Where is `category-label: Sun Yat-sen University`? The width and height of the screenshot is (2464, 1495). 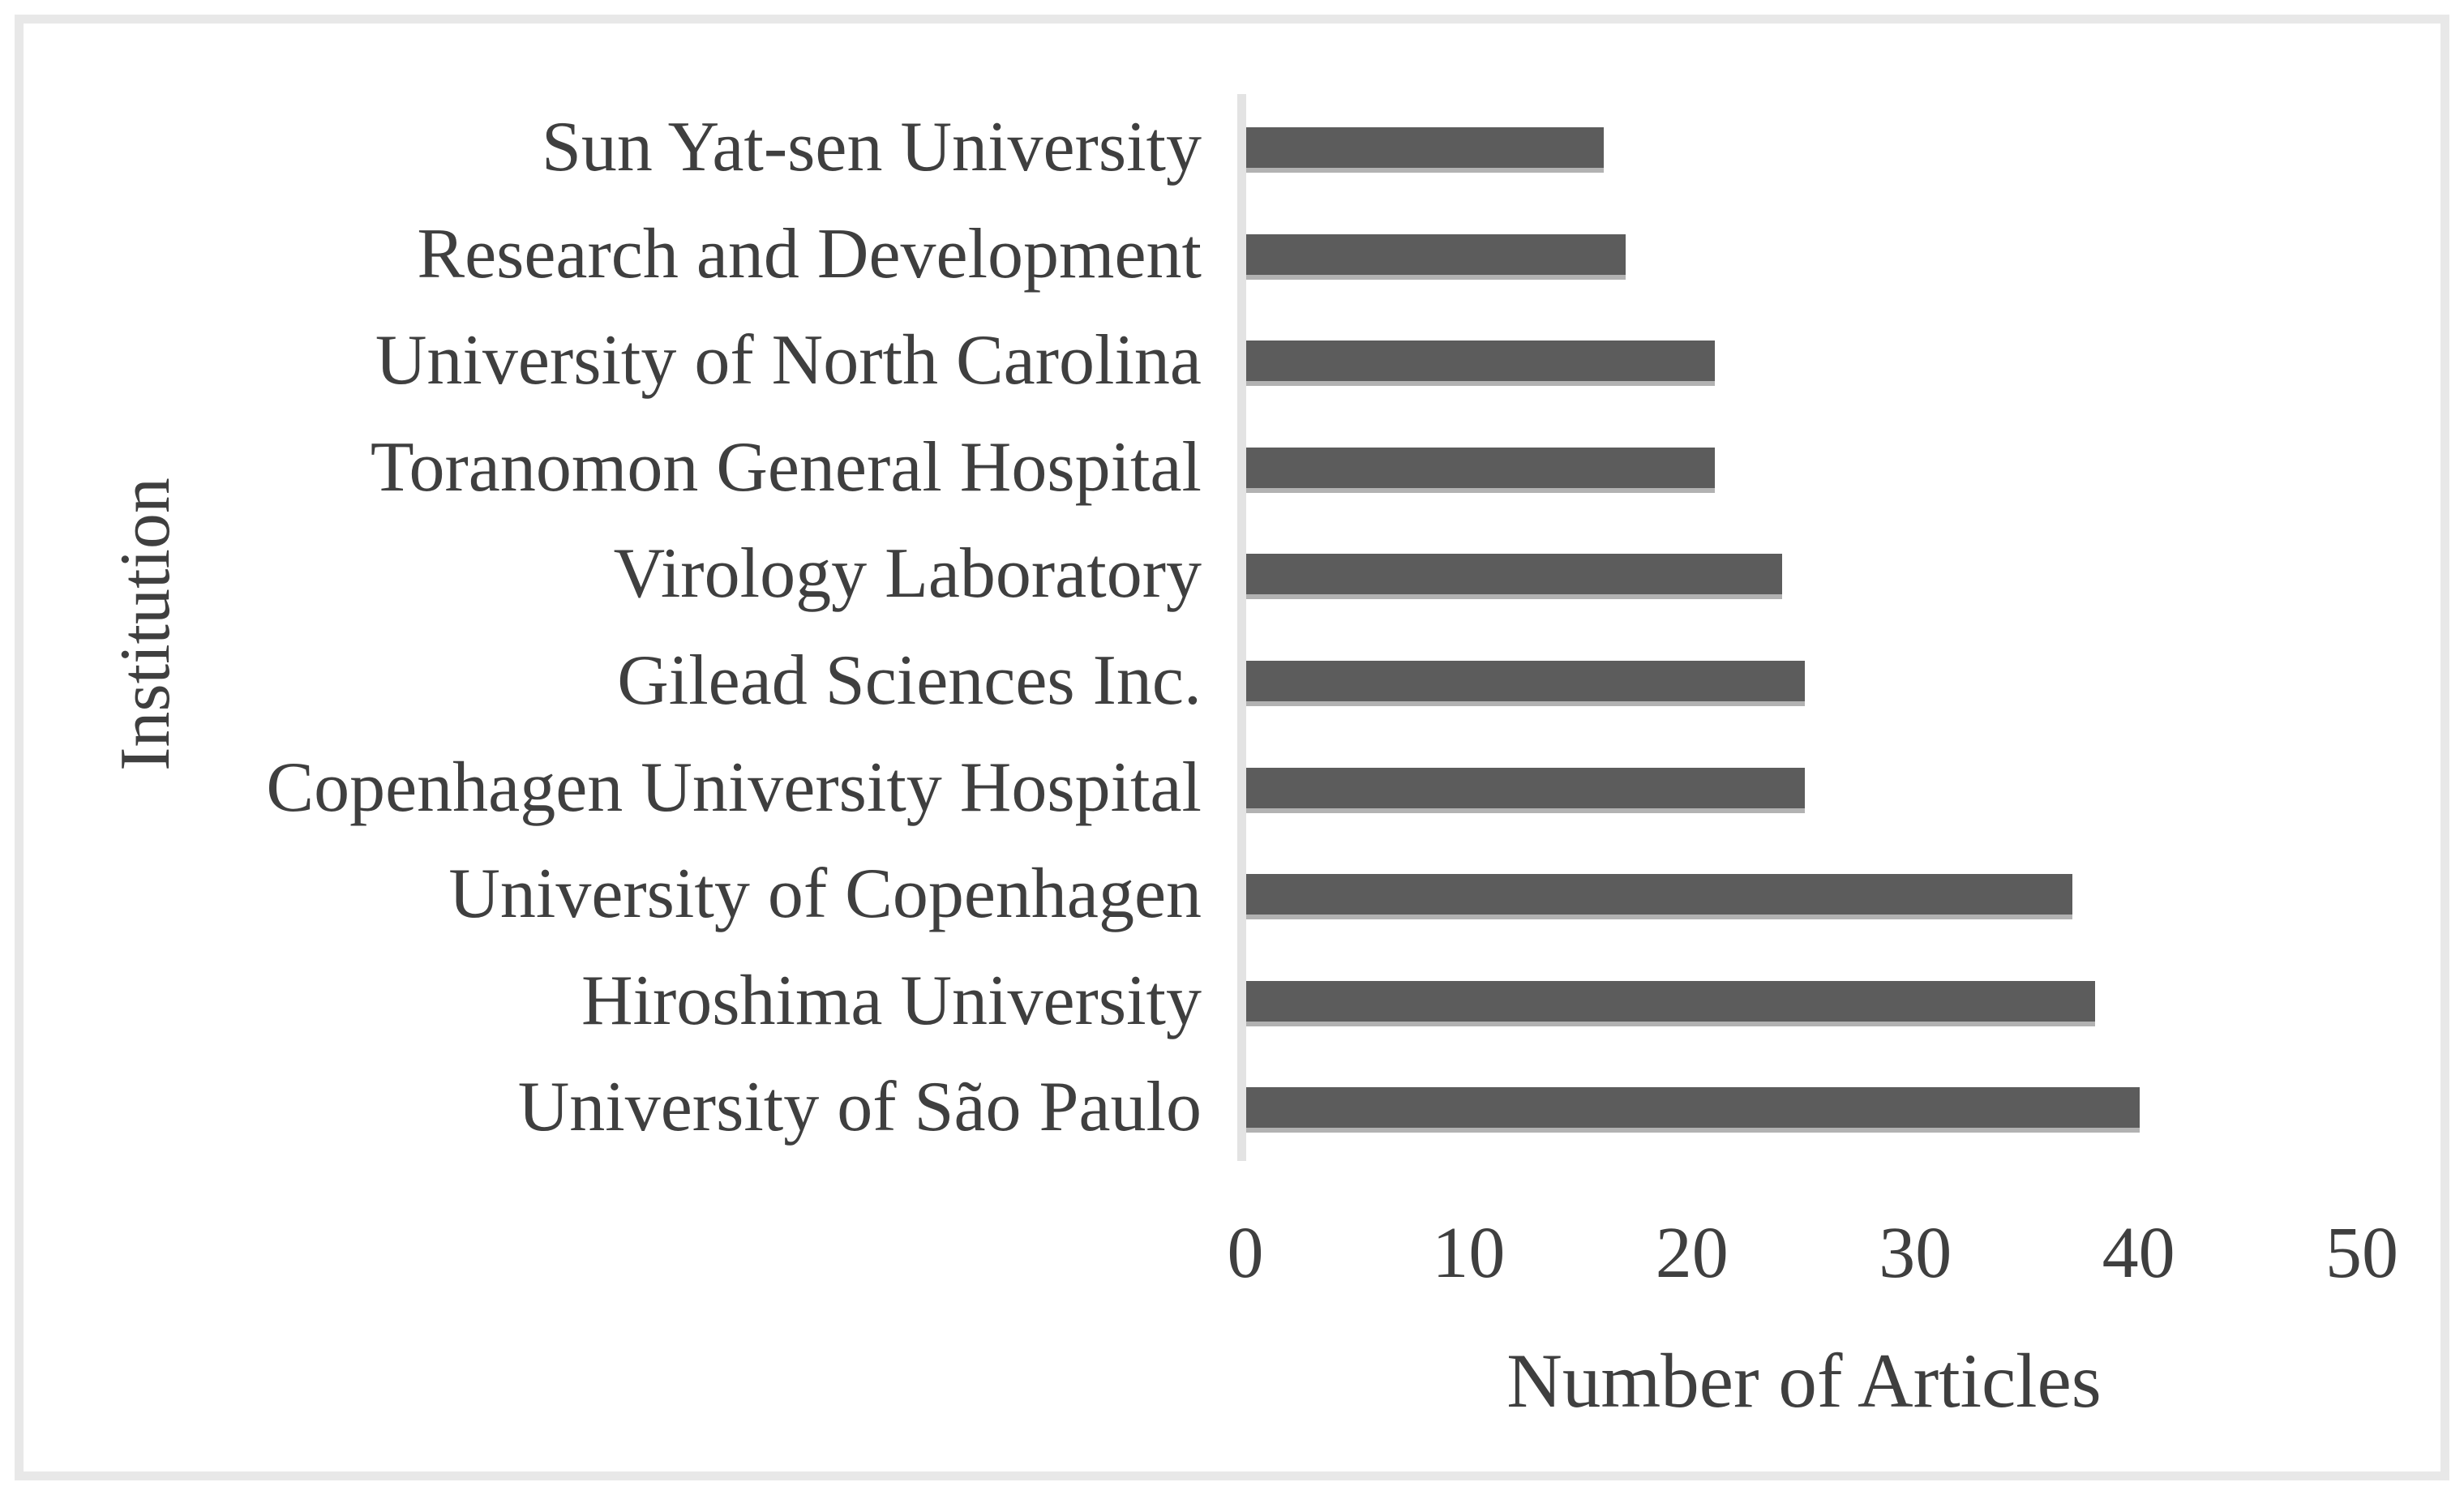
category-label: Sun Yat-sen University is located at coordinates (871, 147).